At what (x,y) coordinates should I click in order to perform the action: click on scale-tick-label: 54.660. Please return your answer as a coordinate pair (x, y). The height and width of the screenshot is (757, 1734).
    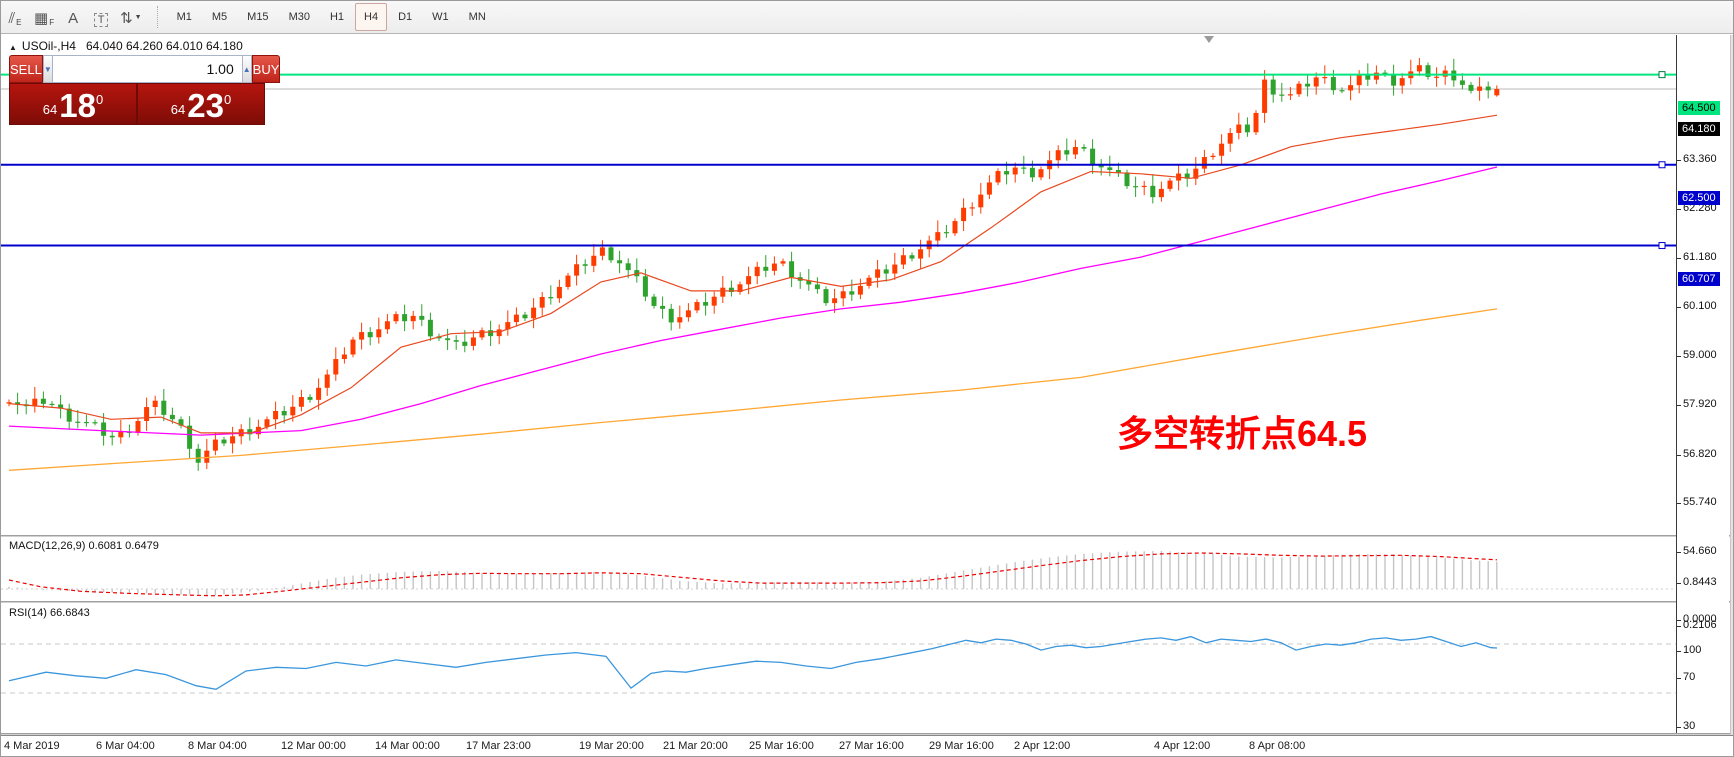
    Looking at the image, I should click on (1700, 551).